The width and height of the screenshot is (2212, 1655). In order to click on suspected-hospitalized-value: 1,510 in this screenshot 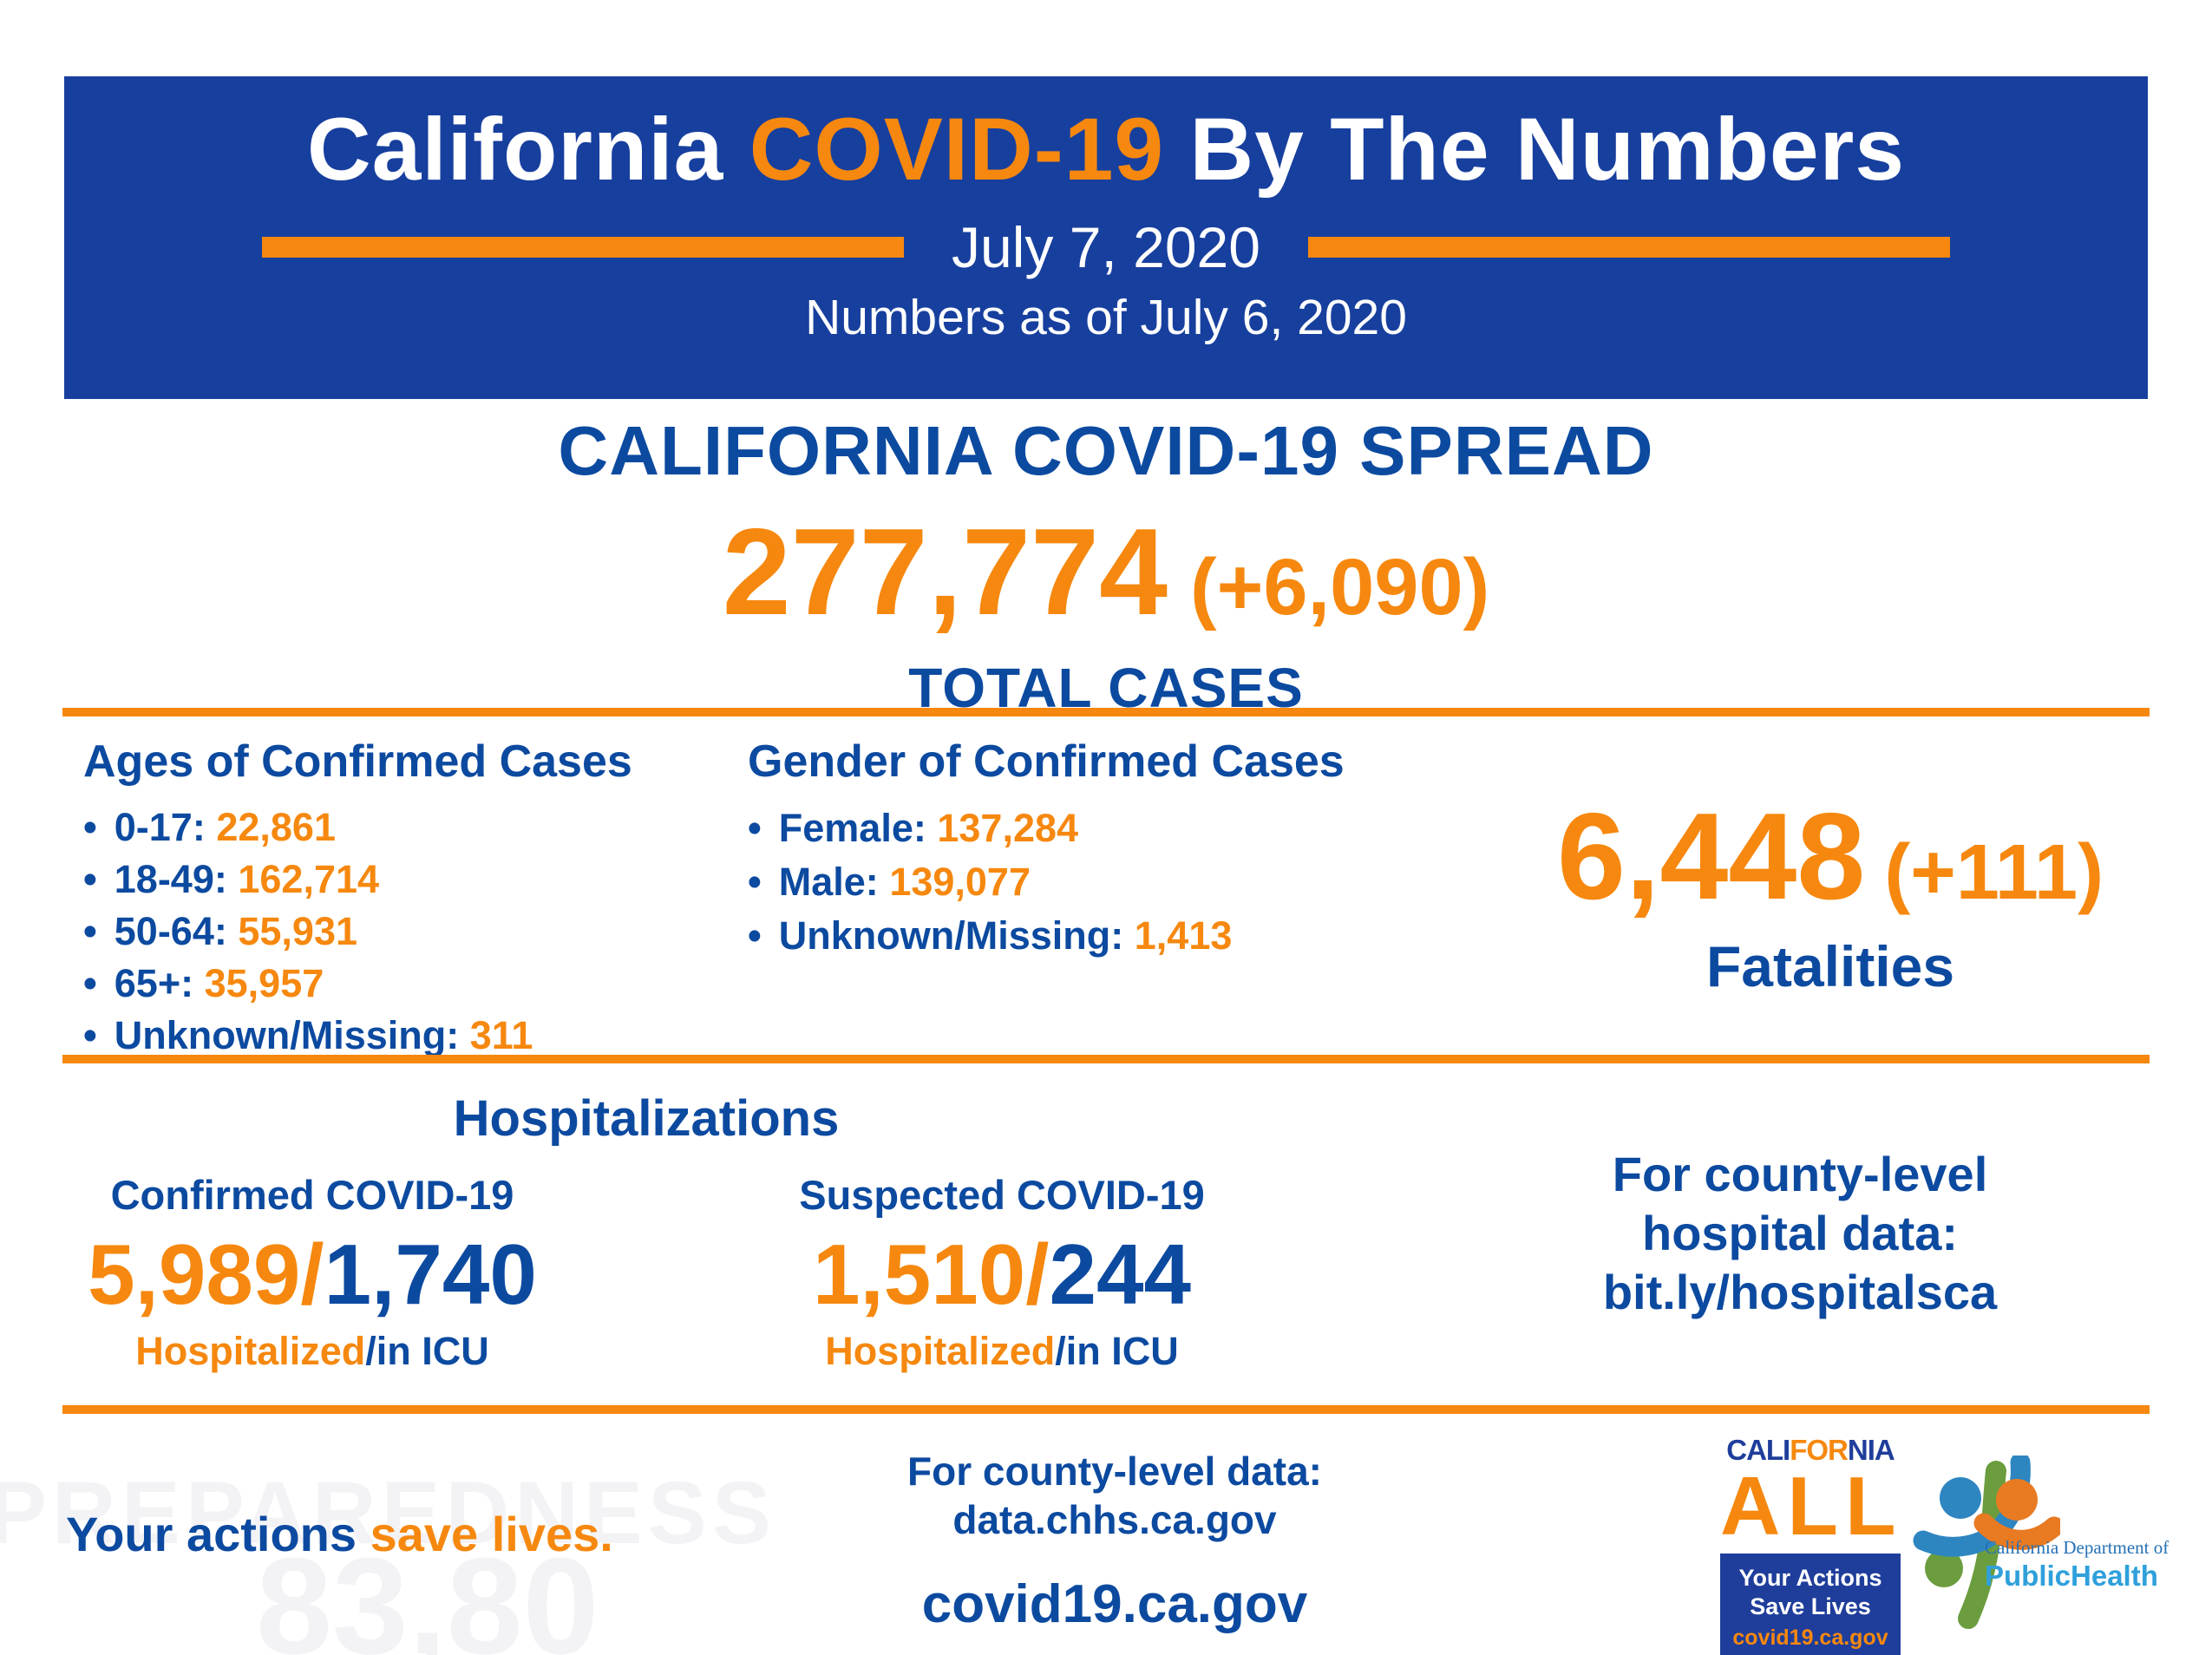, I will do `click(919, 1274)`.